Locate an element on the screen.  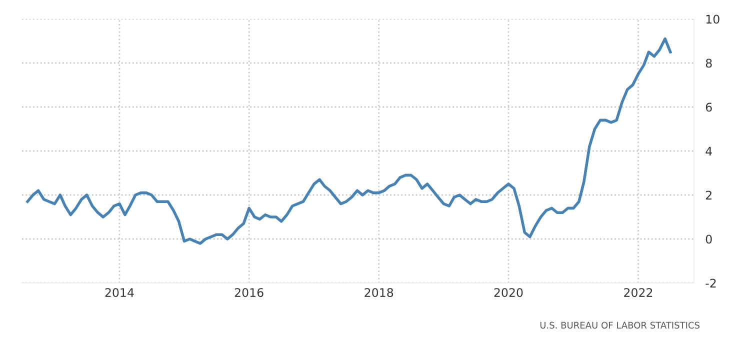
y-tick-label: 8 is located at coordinates (709, 63).